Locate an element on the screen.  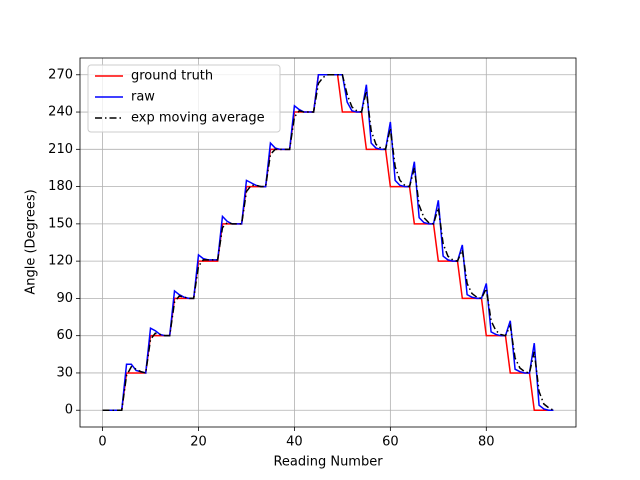
y-tick-label: 60 is located at coordinates (64, 335).